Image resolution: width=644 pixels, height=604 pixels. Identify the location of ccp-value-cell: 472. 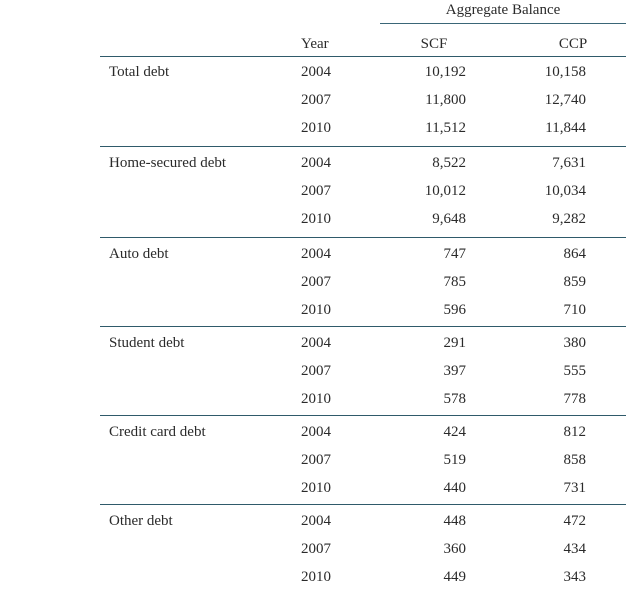
(575, 521).